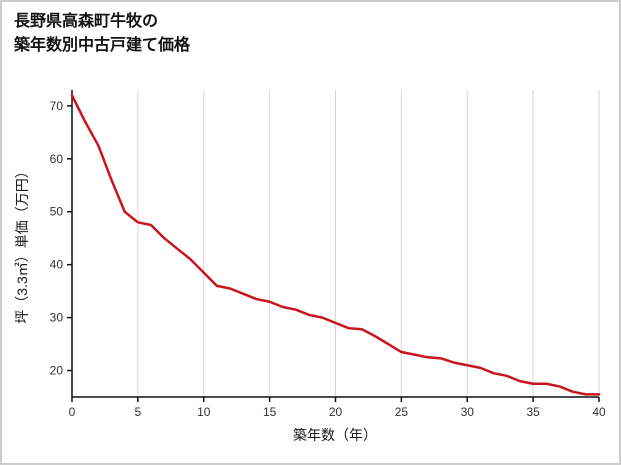 The width and height of the screenshot is (621, 465). What do you see at coordinates (335, 435) in the screenshot?
I see `x-axis-label: 築年数（年）` at bounding box center [335, 435].